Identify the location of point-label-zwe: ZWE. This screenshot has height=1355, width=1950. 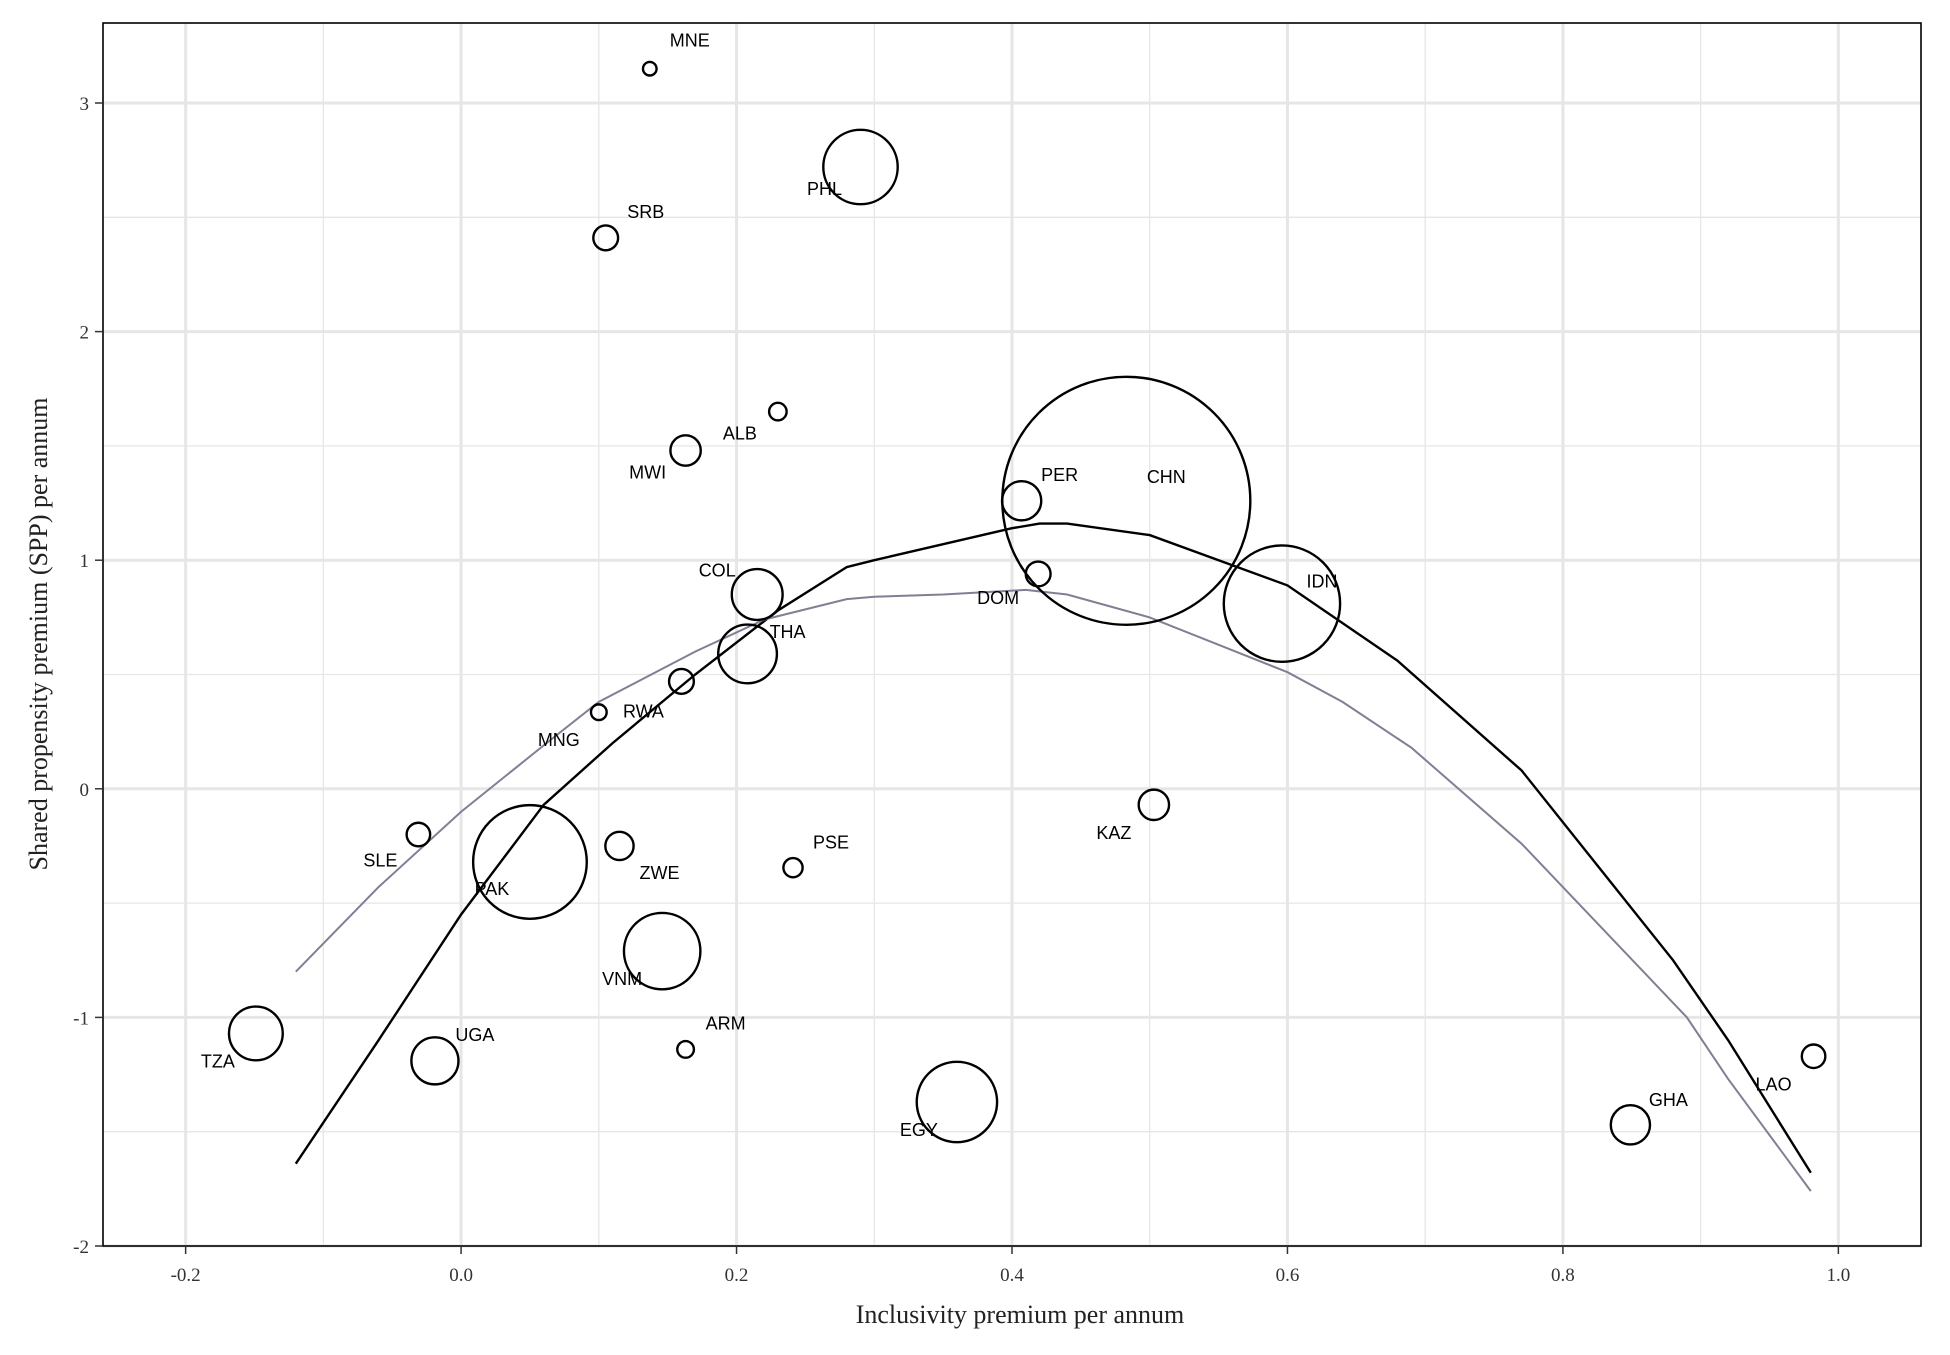
(659, 873).